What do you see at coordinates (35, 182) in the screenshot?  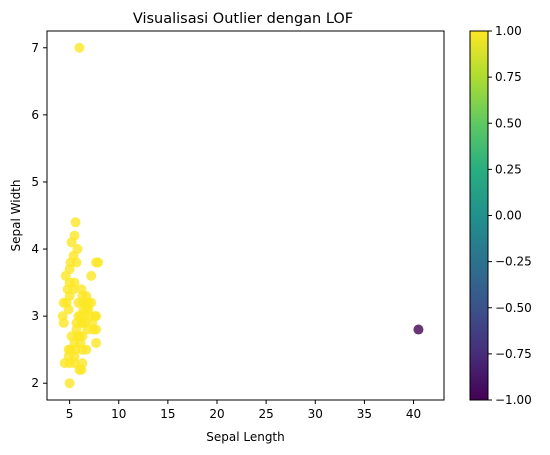 I see `y-tick-label: 5` at bounding box center [35, 182].